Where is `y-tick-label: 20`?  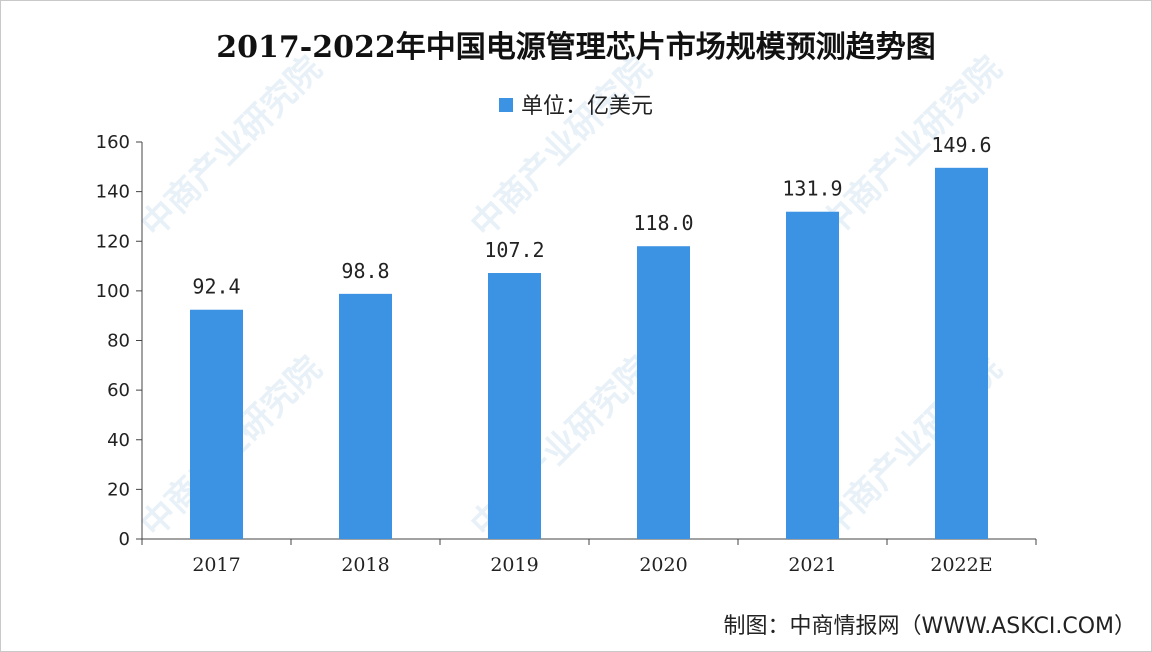
y-tick-label: 20 is located at coordinates (118, 489).